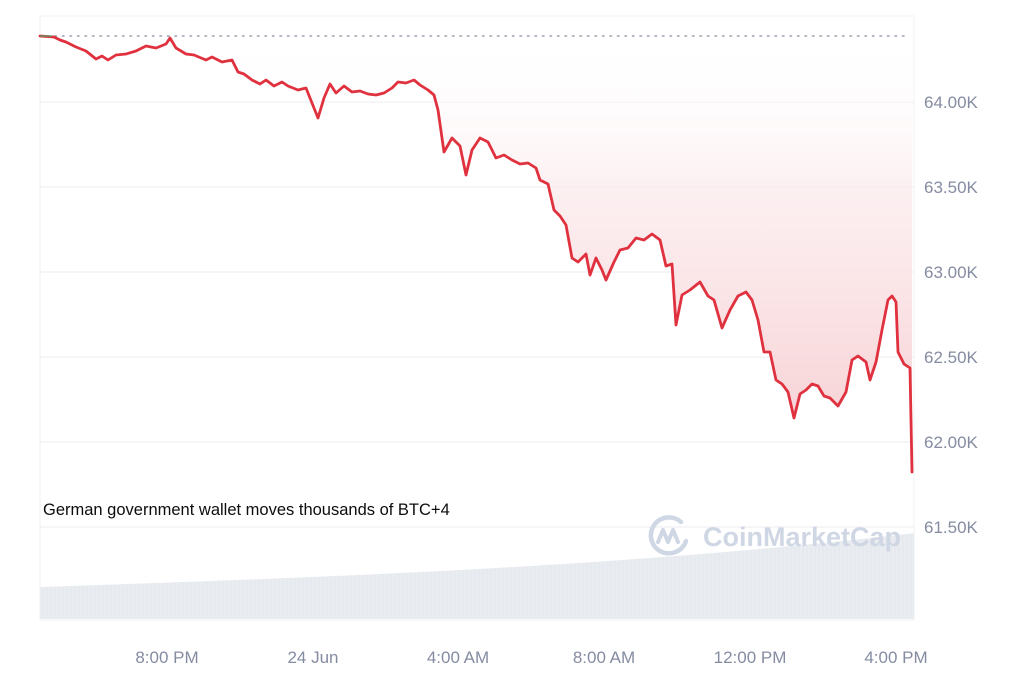  What do you see at coordinates (951, 442) in the screenshot?
I see `y-tick-label: 62.00K` at bounding box center [951, 442].